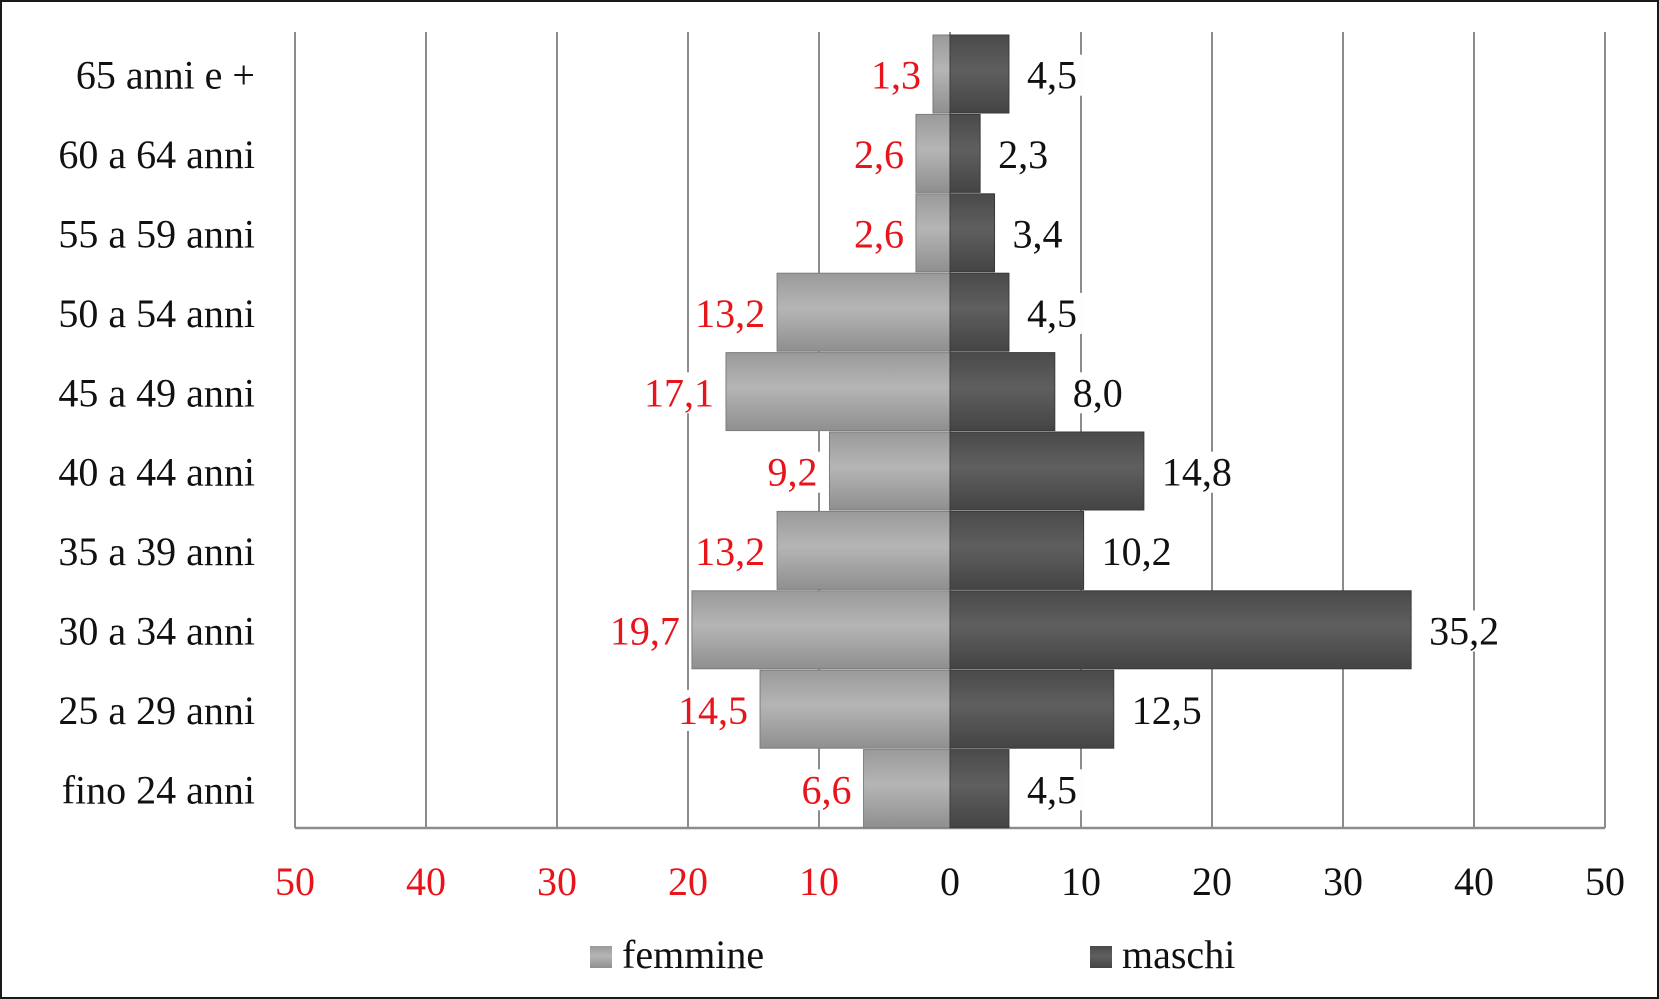 The width and height of the screenshot is (1659, 999). Describe the element at coordinates (156, 631) in the screenshot. I see `category-label: 30 a 34 anni` at that location.